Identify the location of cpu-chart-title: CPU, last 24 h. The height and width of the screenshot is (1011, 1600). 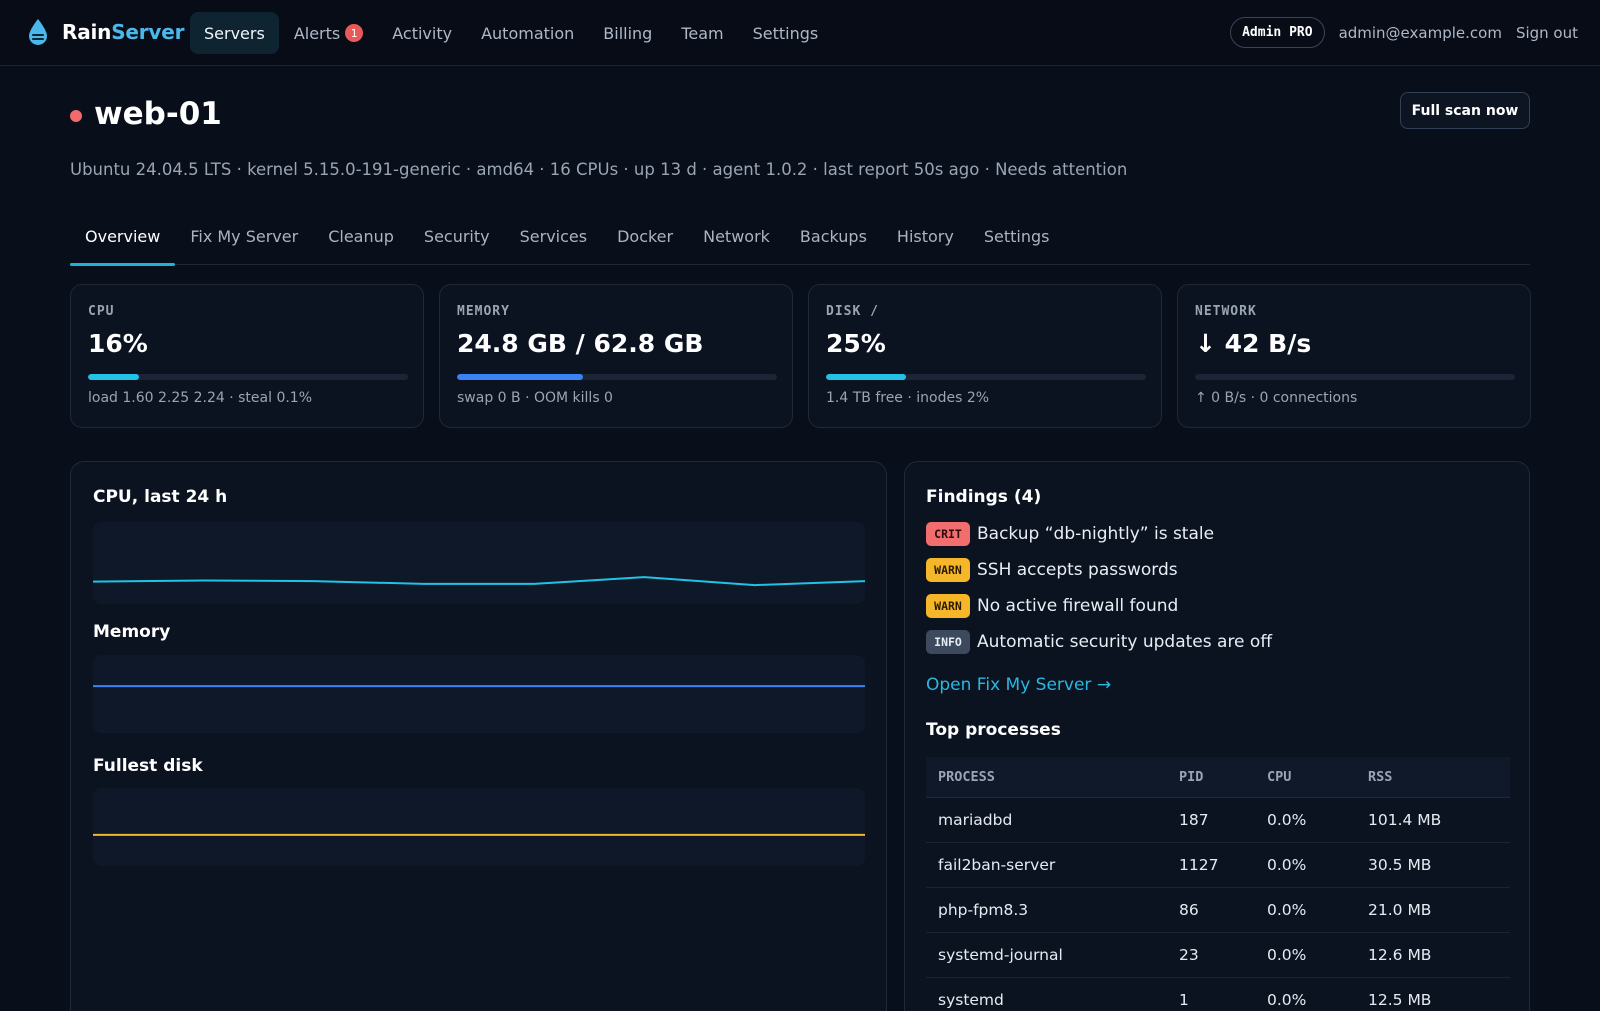
(160, 497).